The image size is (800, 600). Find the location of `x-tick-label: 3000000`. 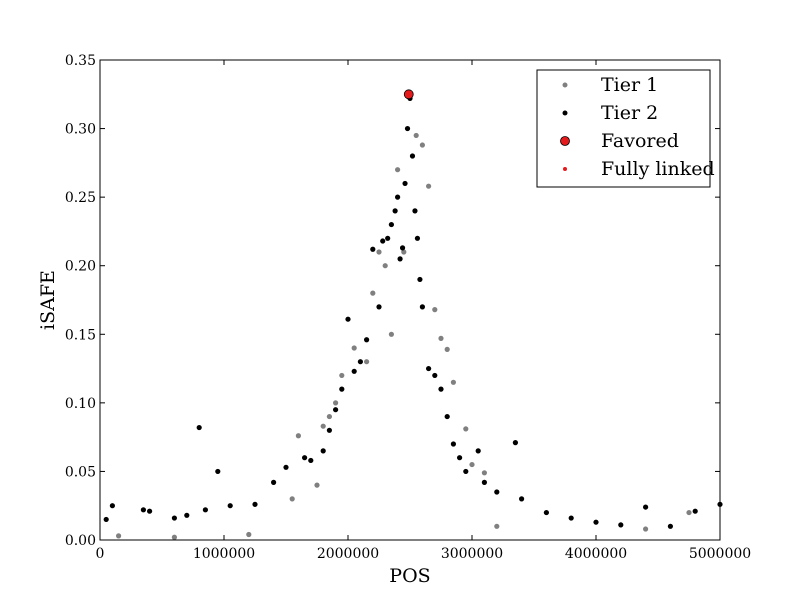

x-tick-label: 3000000 is located at coordinates (472, 554).